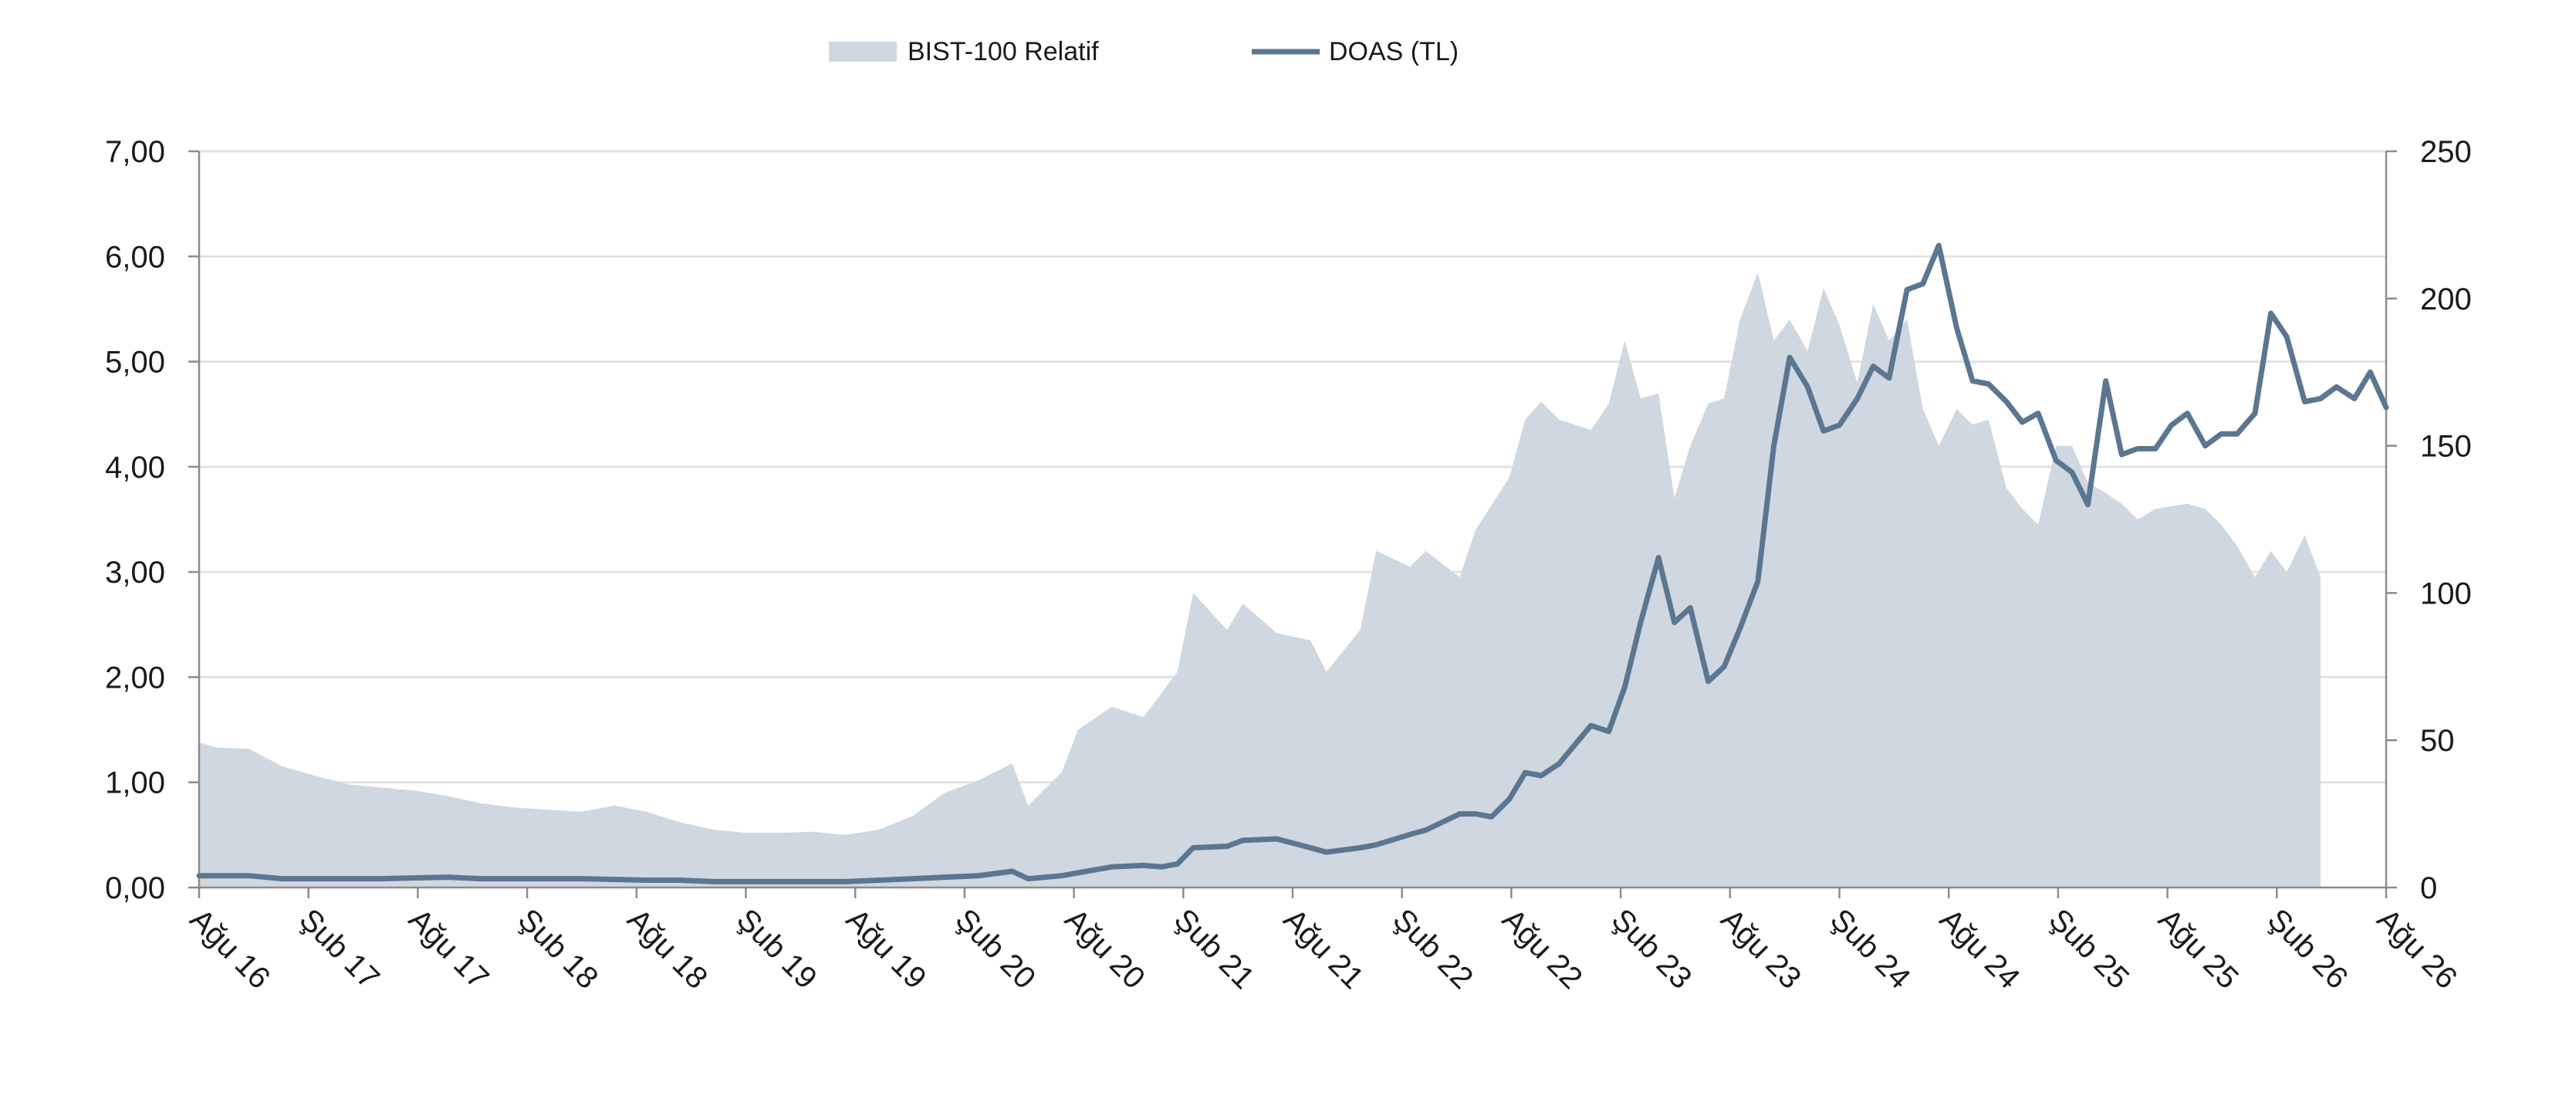 This screenshot has height=1109, width=2576. I want to click on x-tick-label: Ağu 21, so click(1324, 949).